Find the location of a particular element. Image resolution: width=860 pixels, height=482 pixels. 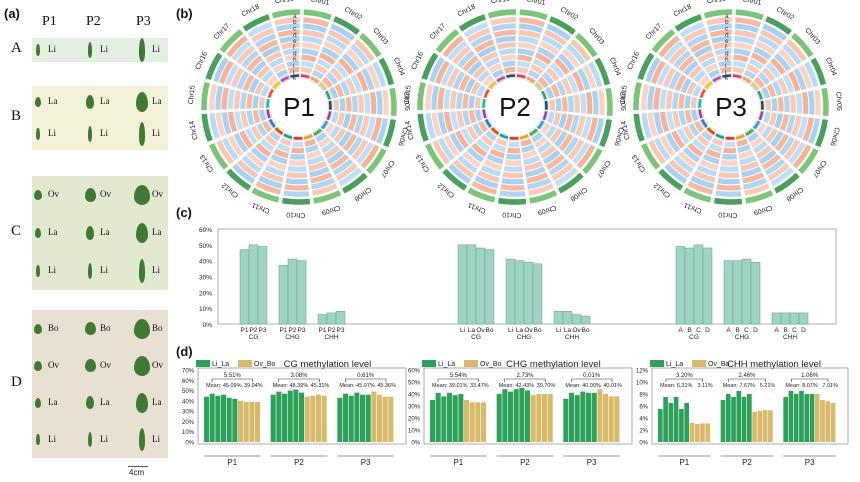

track-label: h is located at coordinates (727, 59).